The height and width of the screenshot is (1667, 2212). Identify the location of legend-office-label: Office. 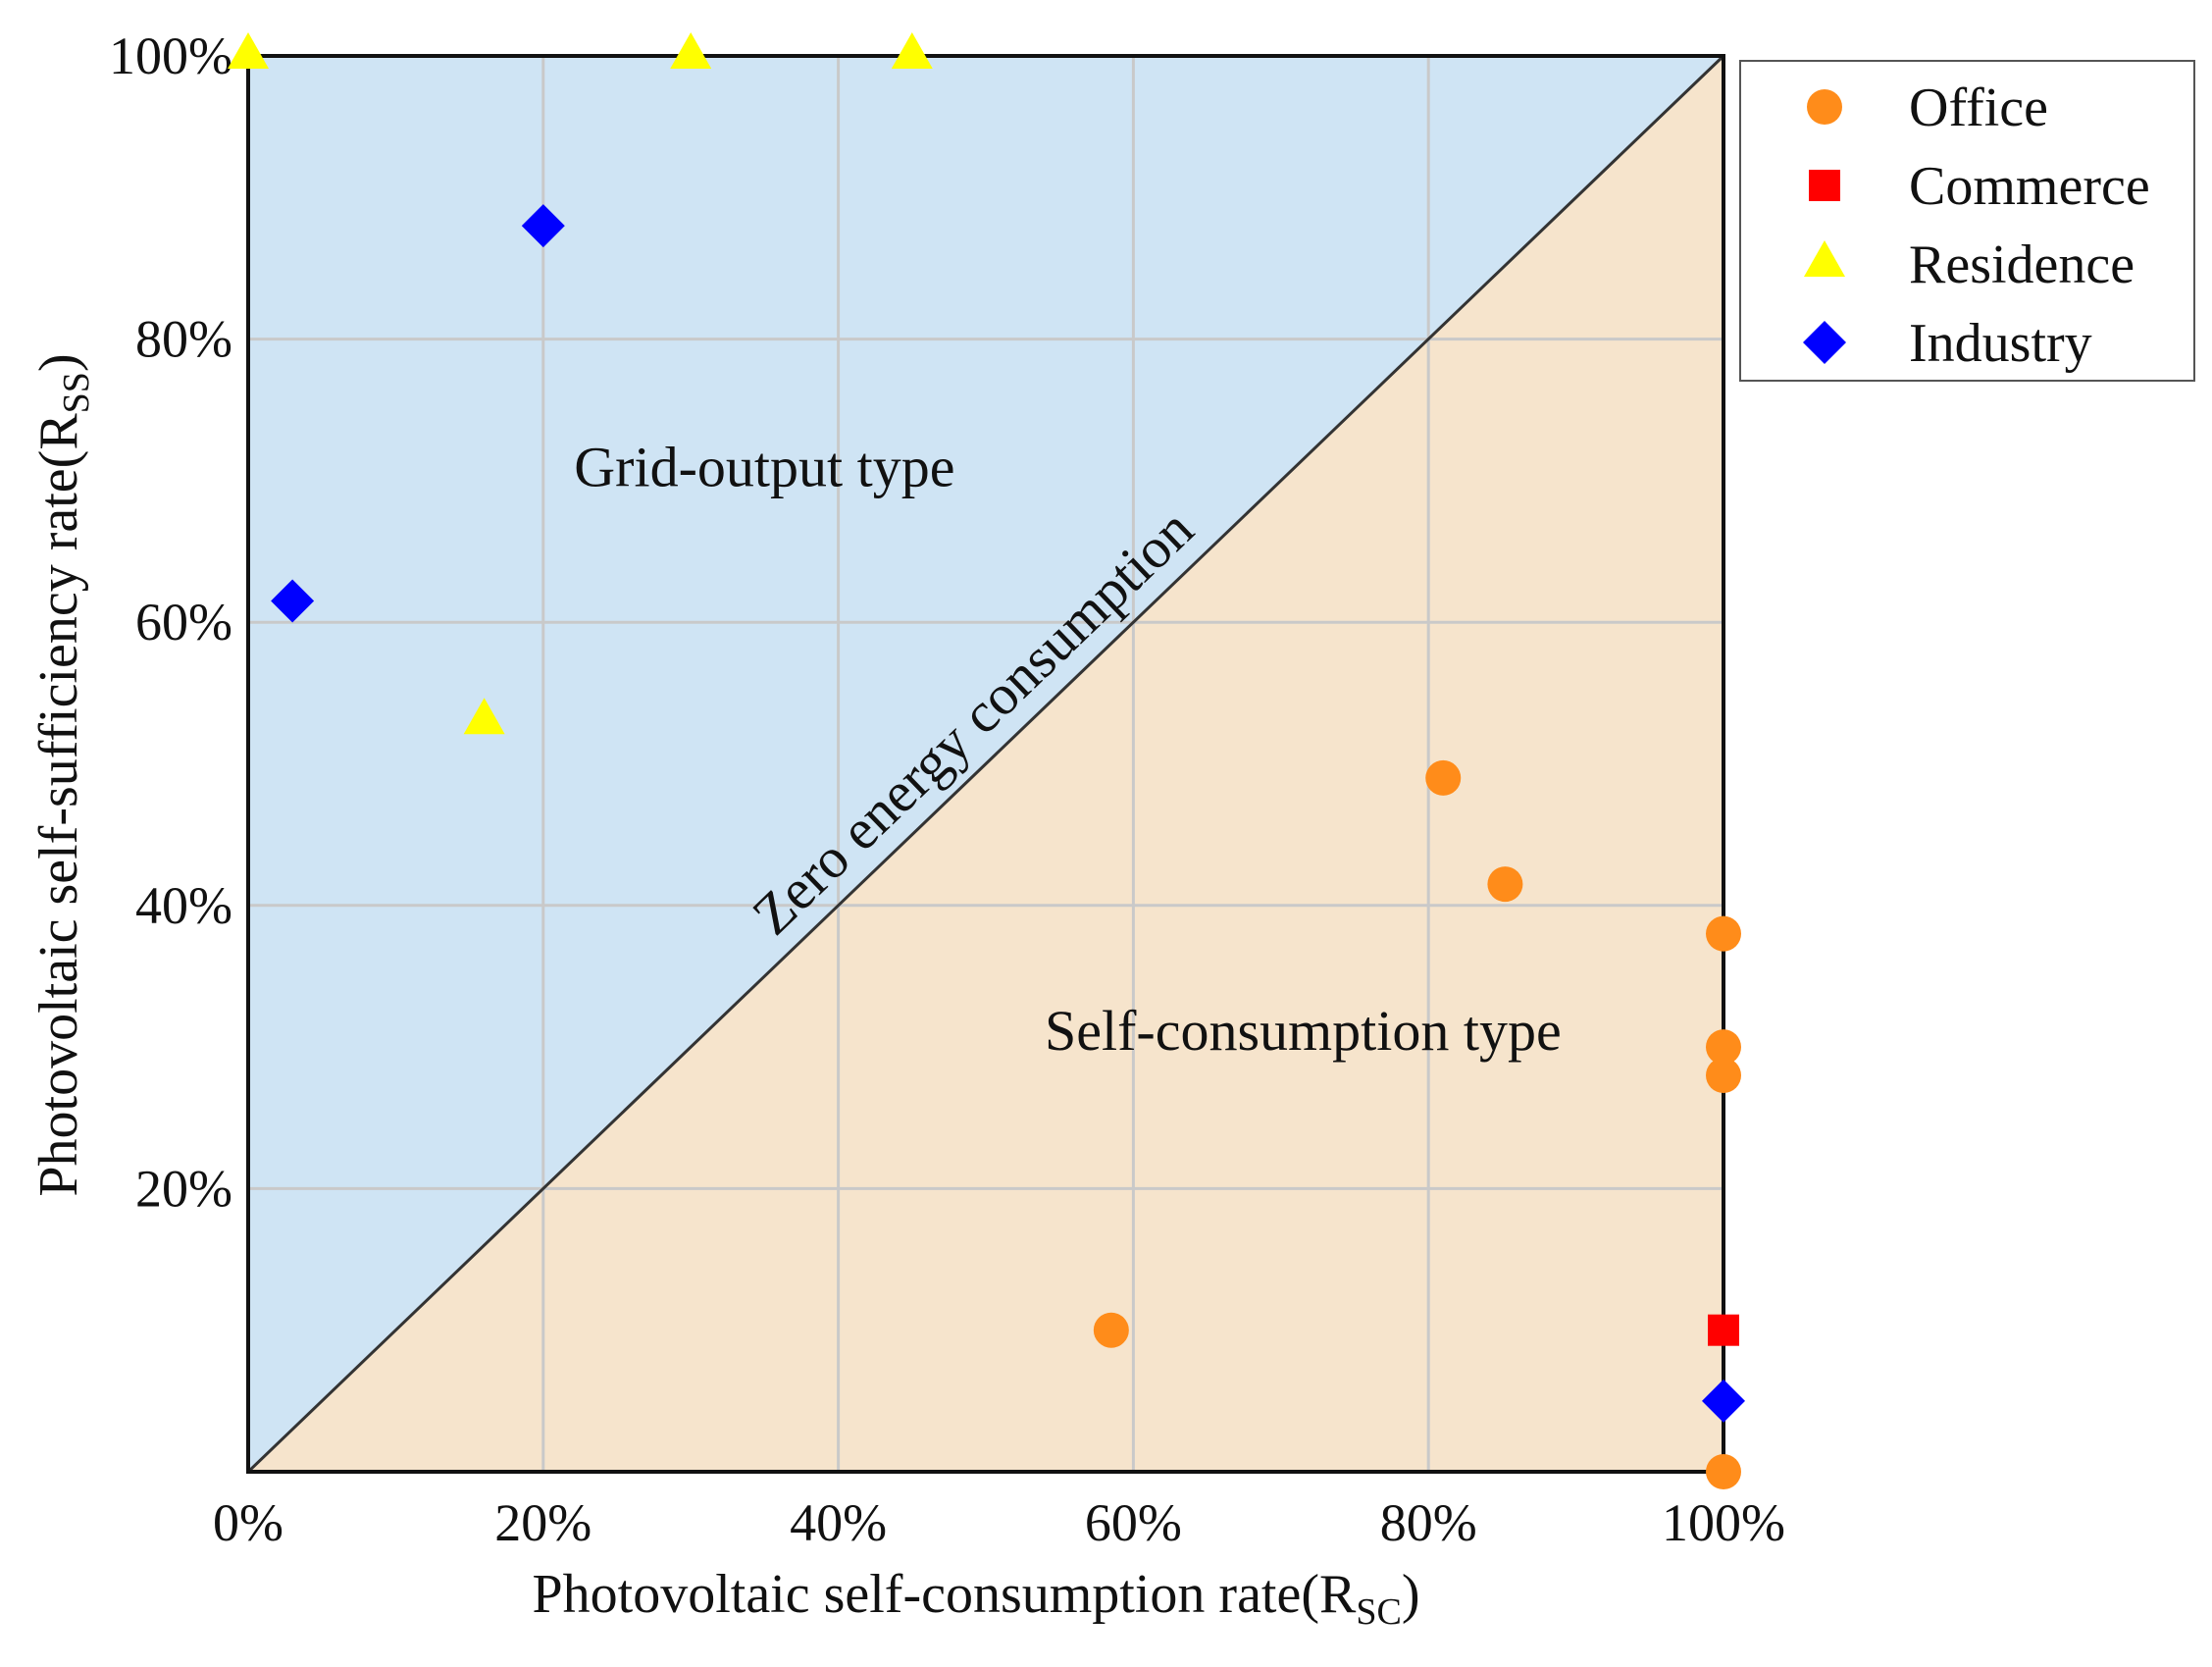
(1978, 108).